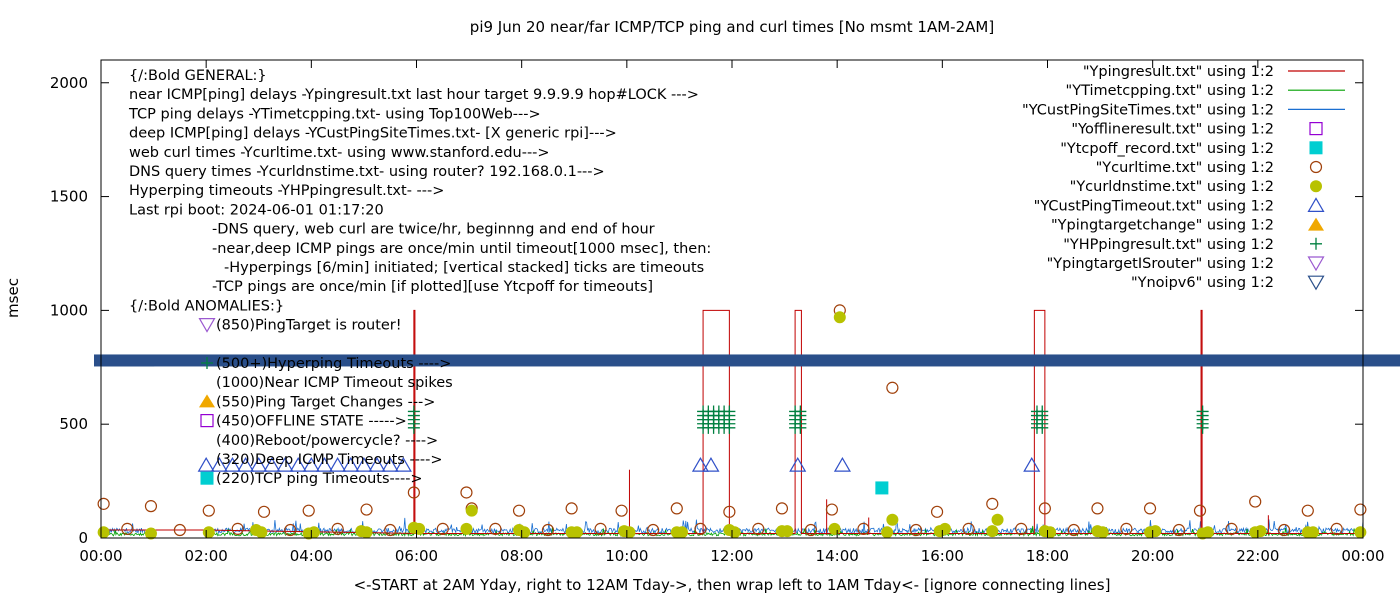 Image resolution: width=1400 pixels, height=600 pixels. I want to click on x-tick-label: 16:00, so click(942, 556).